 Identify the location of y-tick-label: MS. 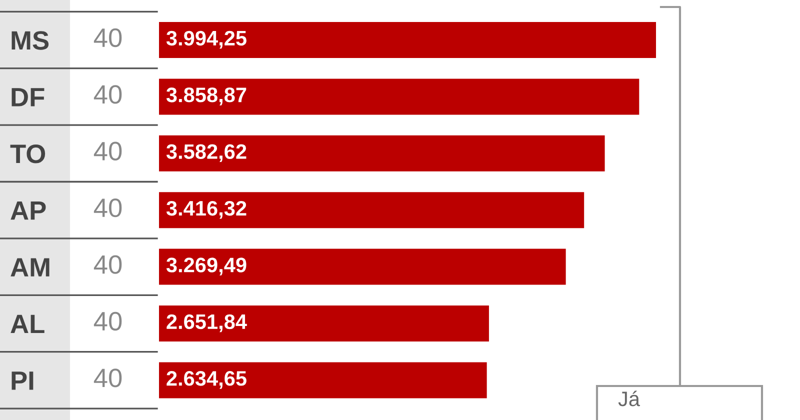
(30, 40).